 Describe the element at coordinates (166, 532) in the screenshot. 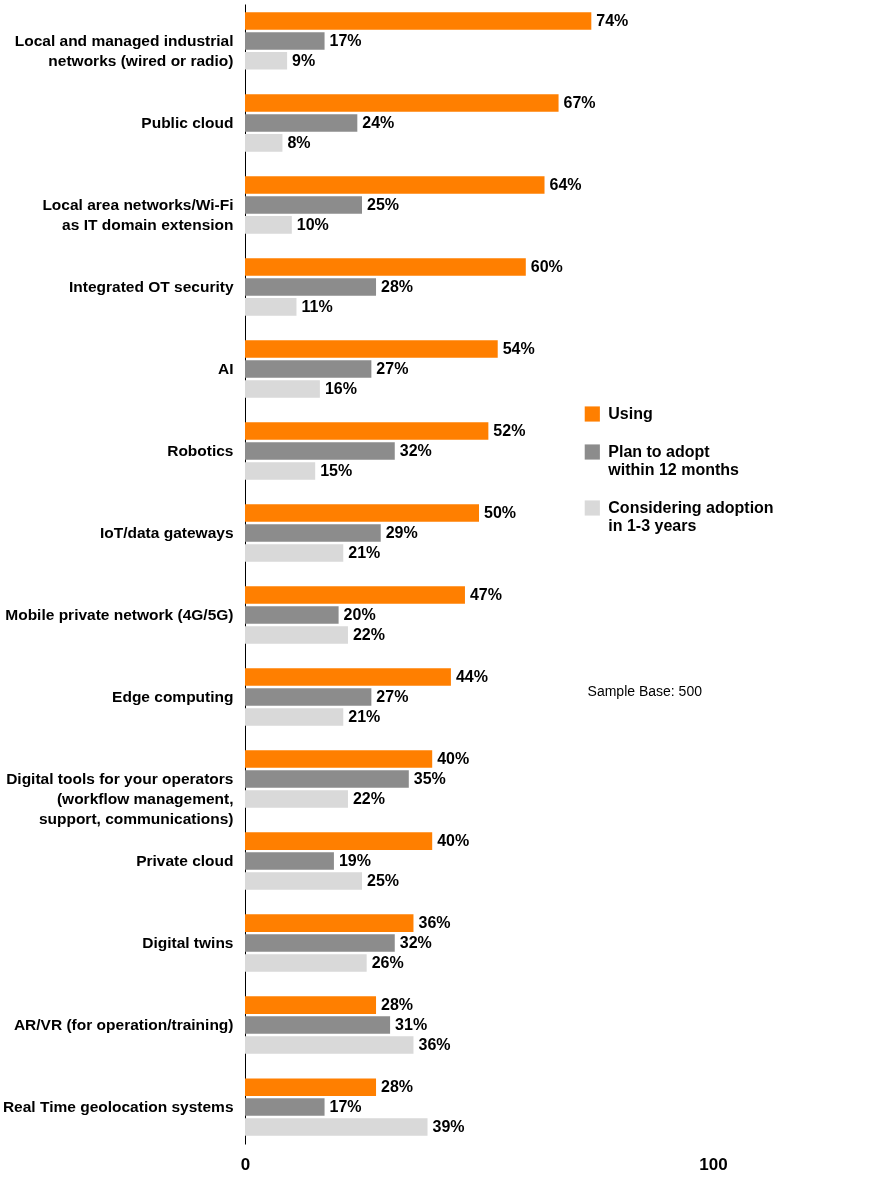

I see `y-tick-label: IoT/data gateways` at that location.